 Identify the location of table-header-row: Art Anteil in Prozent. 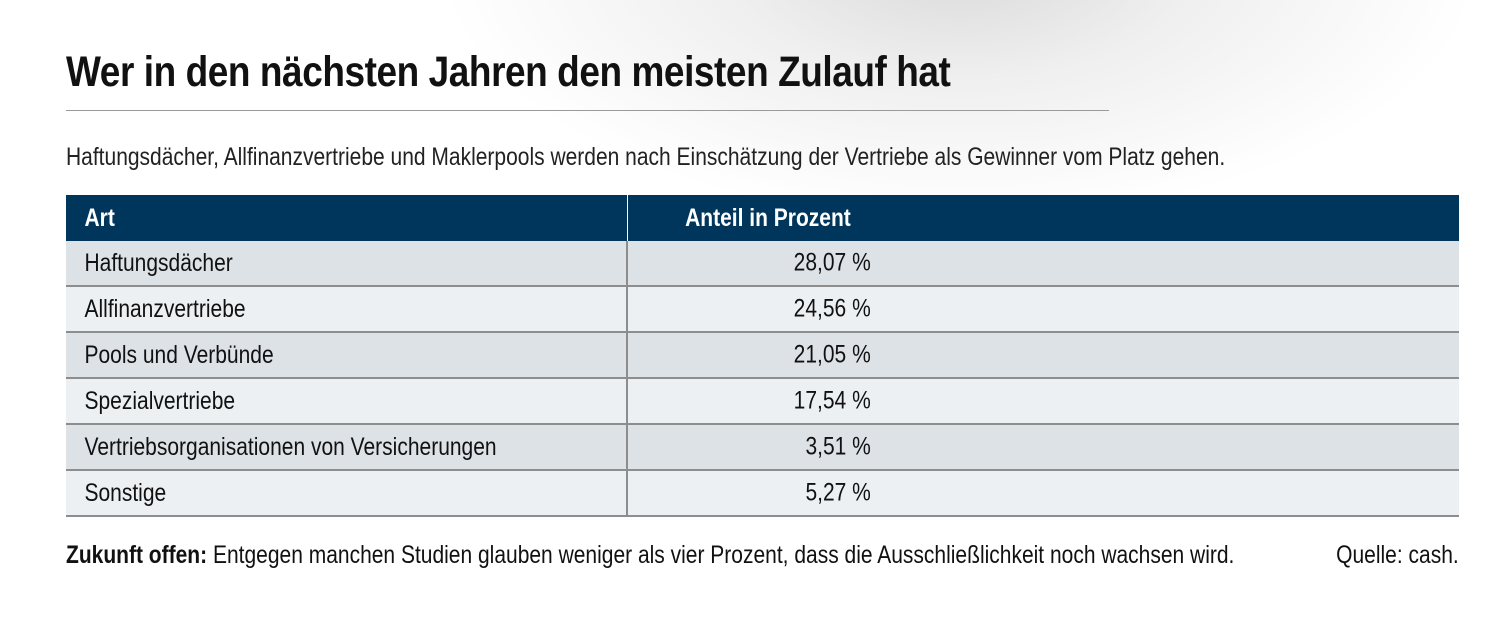
(762, 218).